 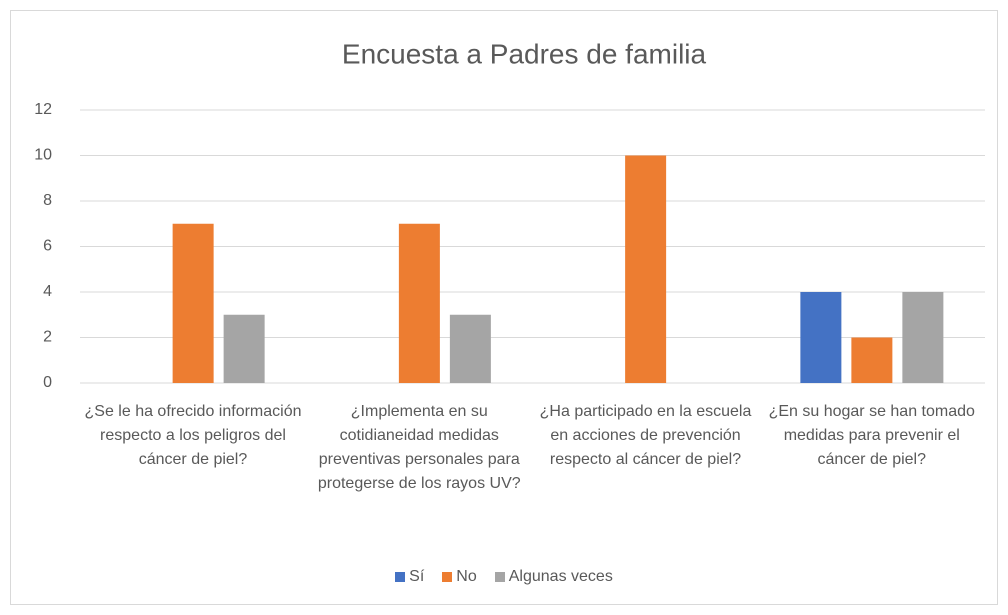 What do you see at coordinates (43, 109) in the screenshot?
I see `y-tick-label: 12` at bounding box center [43, 109].